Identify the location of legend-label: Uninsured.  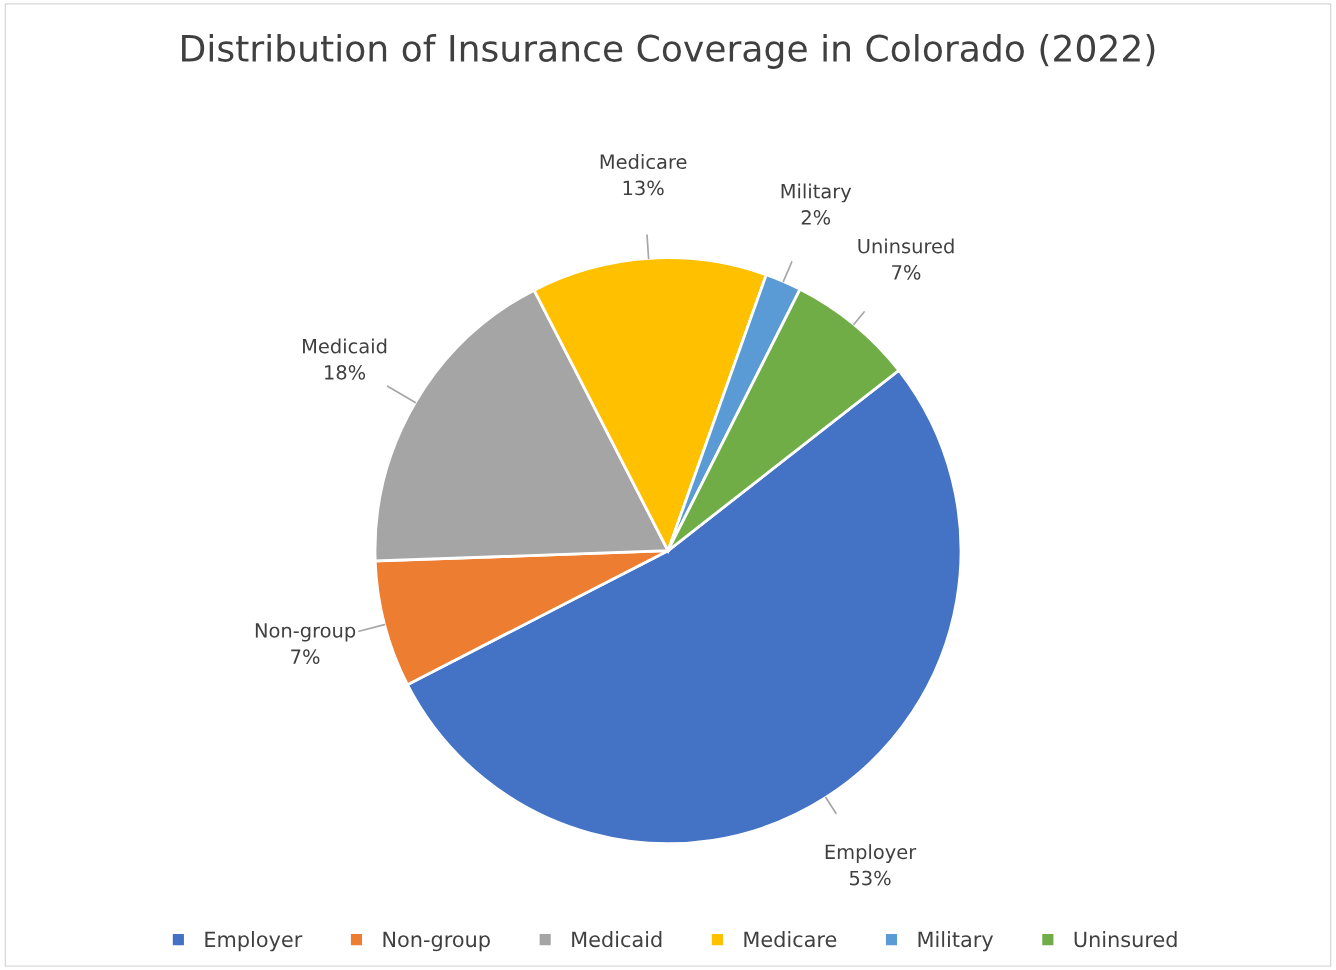
(1125, 939).